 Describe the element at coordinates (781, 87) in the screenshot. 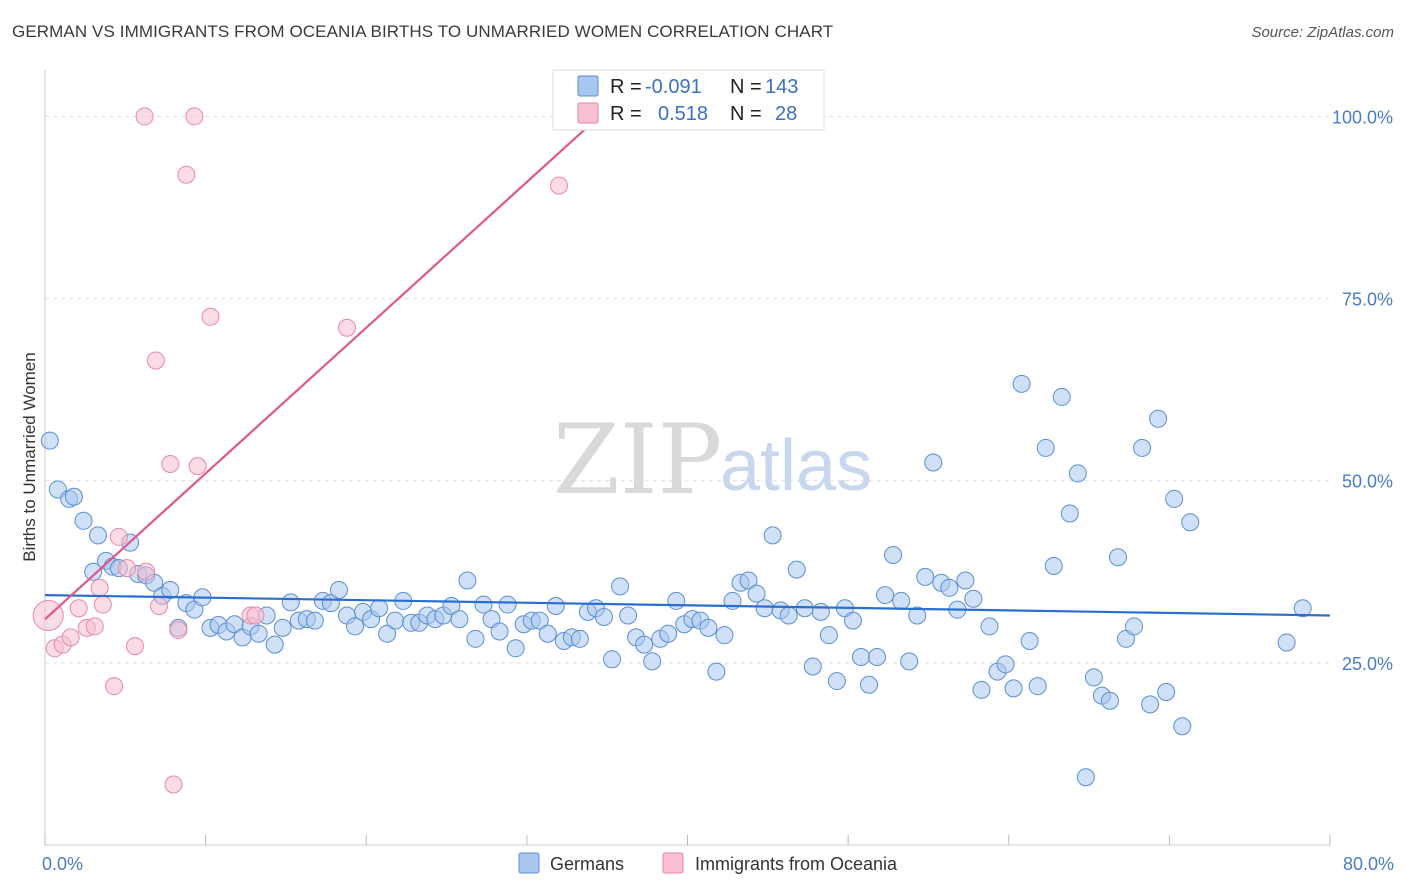

I see `legend-n-value-germans: 143` at that location.